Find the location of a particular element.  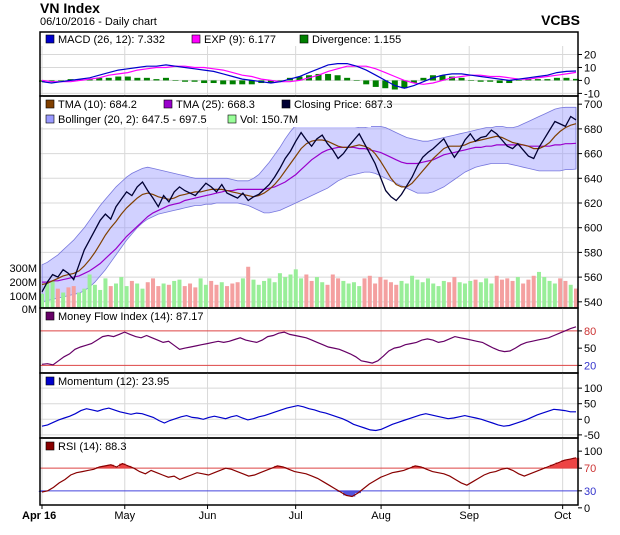

chart-subtitle: 06/10/2016 - Daily chart is located at coordinates (98, 22).